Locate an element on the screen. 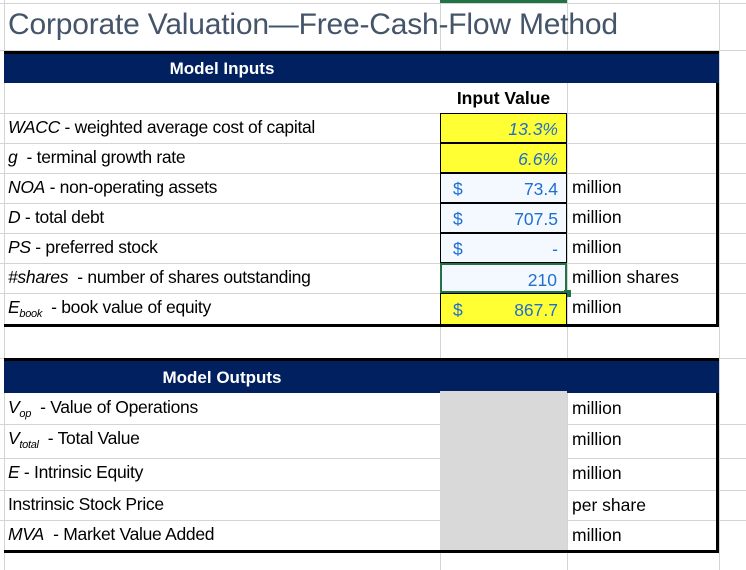 Image resolution: width=746 pixels, height=570 pixels. row-label: Ebook - book value of equity is located at coordinates (109, 308).